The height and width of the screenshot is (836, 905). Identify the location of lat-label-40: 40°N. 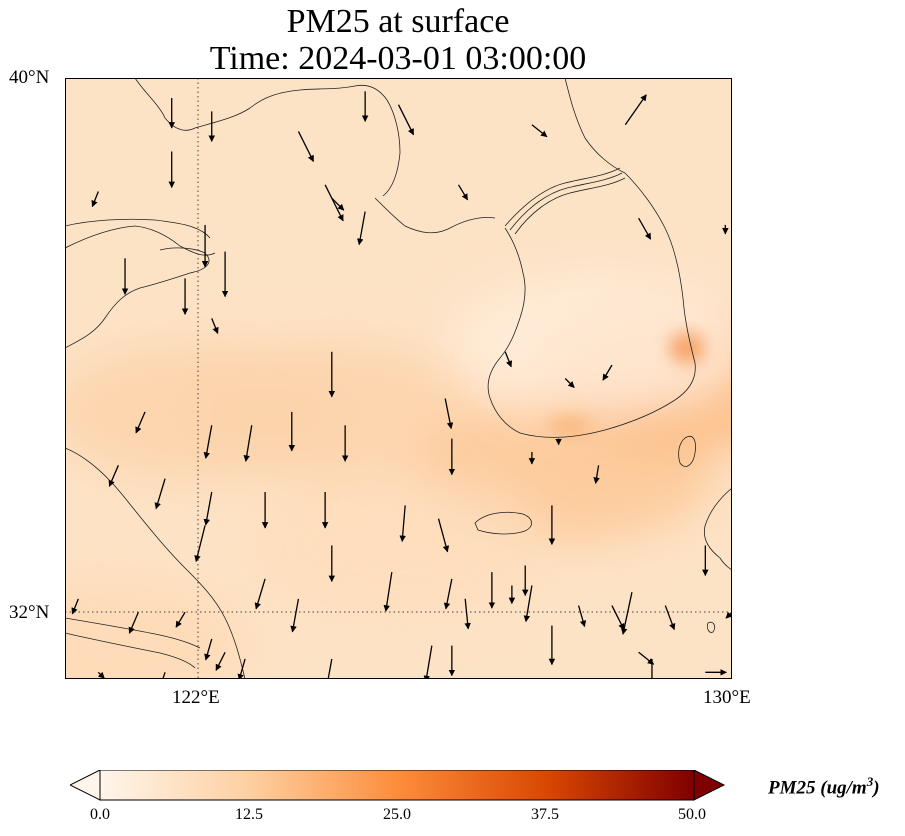
(29, 77).